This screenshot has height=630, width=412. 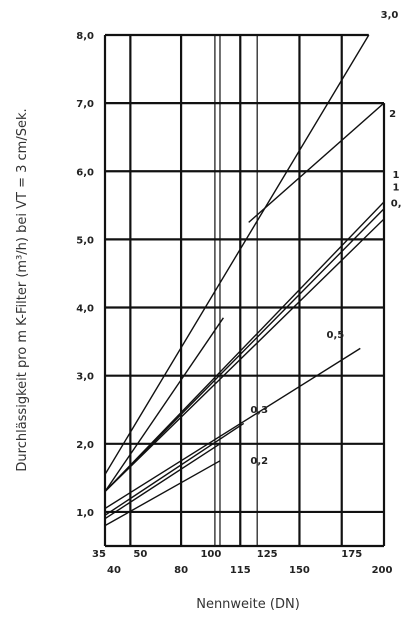 What do you see at coordinates (390, 15) in the screenshot?
I see `series-label: 3,0` at bounding box center [390, 15].